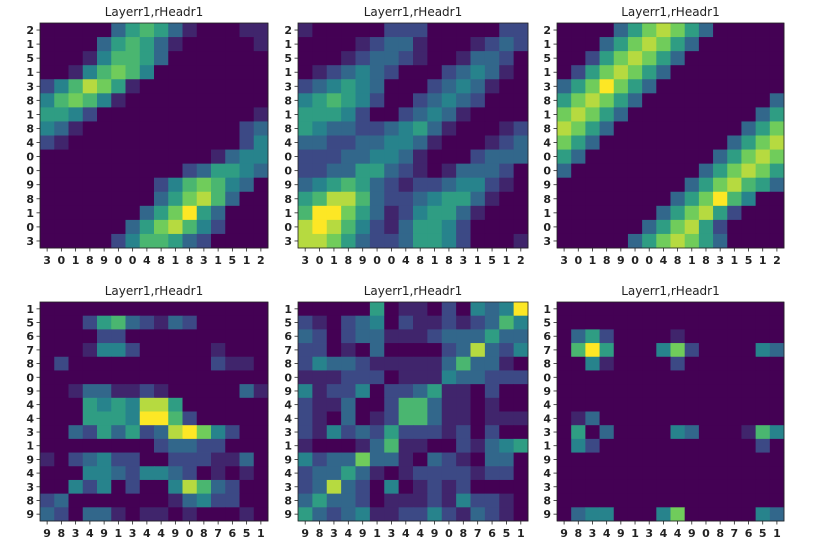  What do you see at coordinates (492, 260) in the screenshot?
I see `x-tick-label: 5` at bounding box center [492, 260].